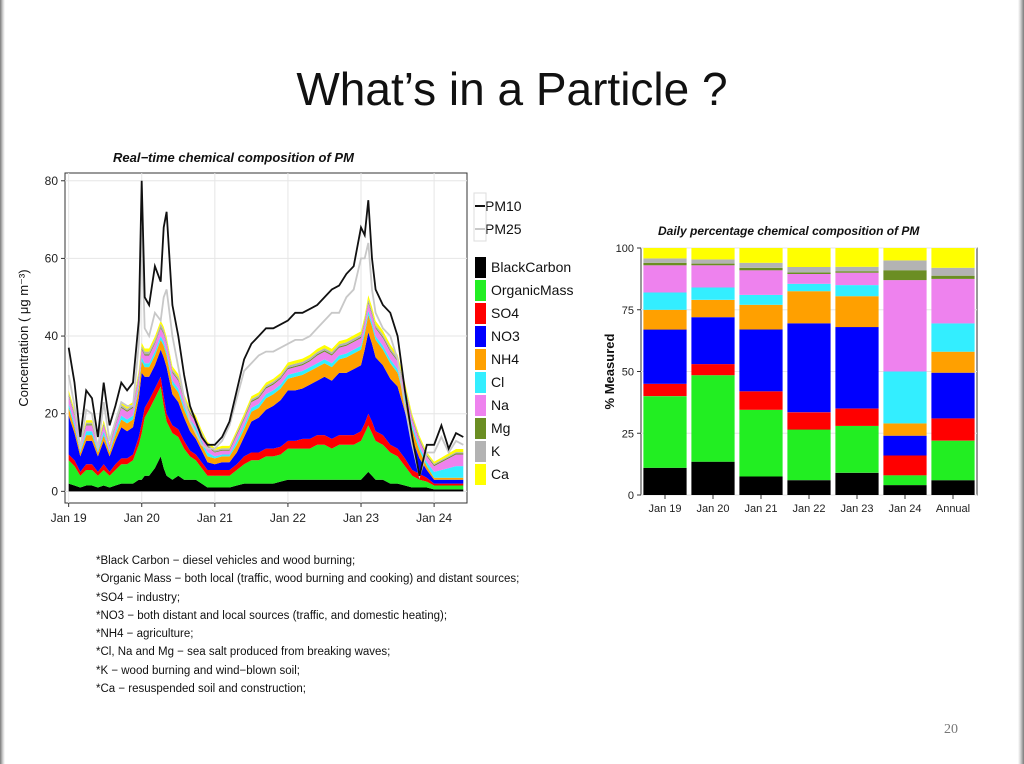 The width and height of the screenshot is (1024, 764). I want to click on legend-label-cl: Cl, so click(497, 382).